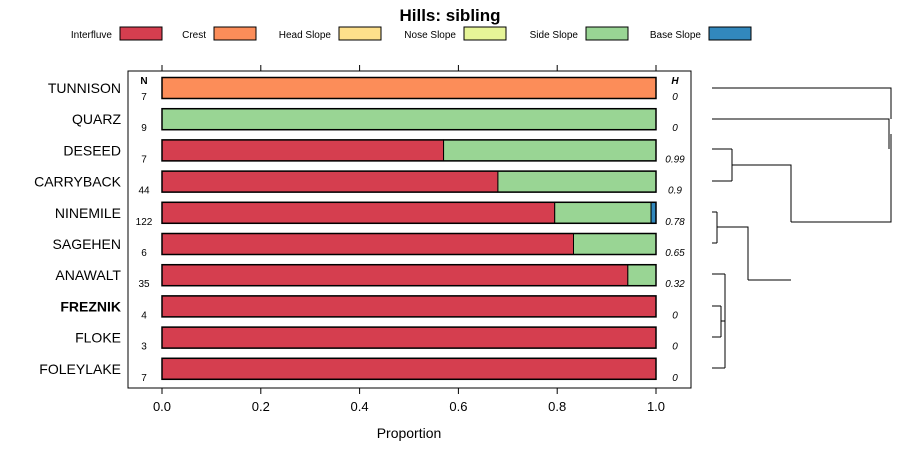  What do you see at coordinates (675, 81) in the screenshot?
I see `h-column-header: H` at bounding box center [675, 81].